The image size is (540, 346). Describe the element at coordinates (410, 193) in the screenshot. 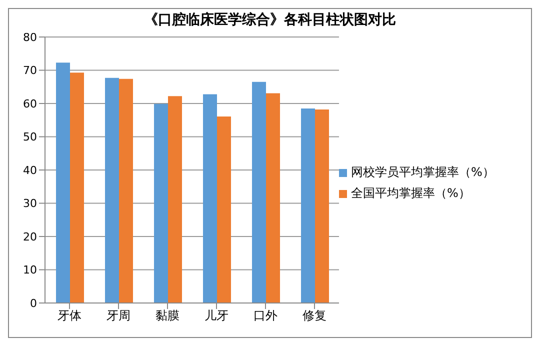

I see `legend-label: 全国平均掌握率（%）` at that location.